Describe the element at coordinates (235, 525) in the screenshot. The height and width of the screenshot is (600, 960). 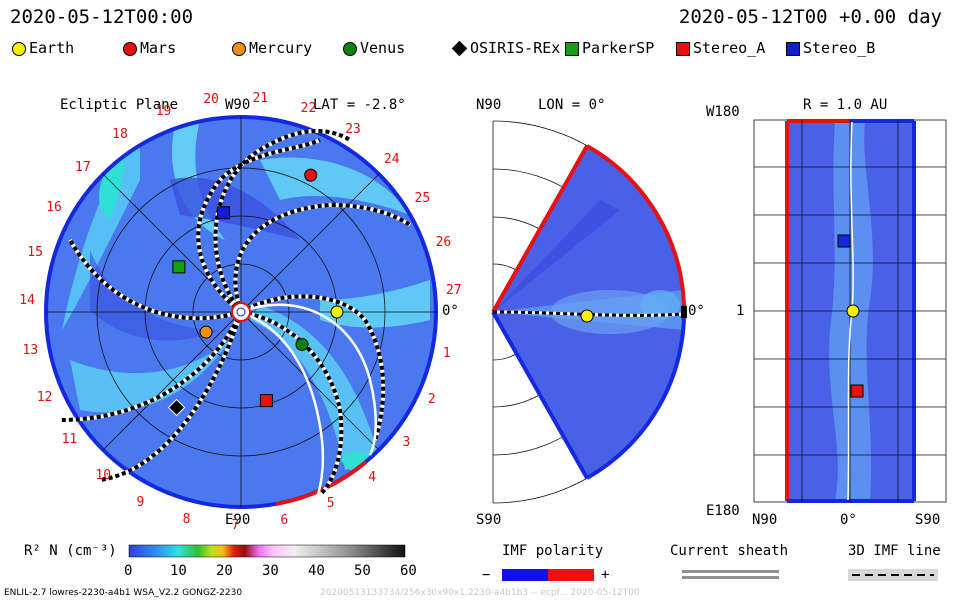
I see `carrington-label: 7` at that location.